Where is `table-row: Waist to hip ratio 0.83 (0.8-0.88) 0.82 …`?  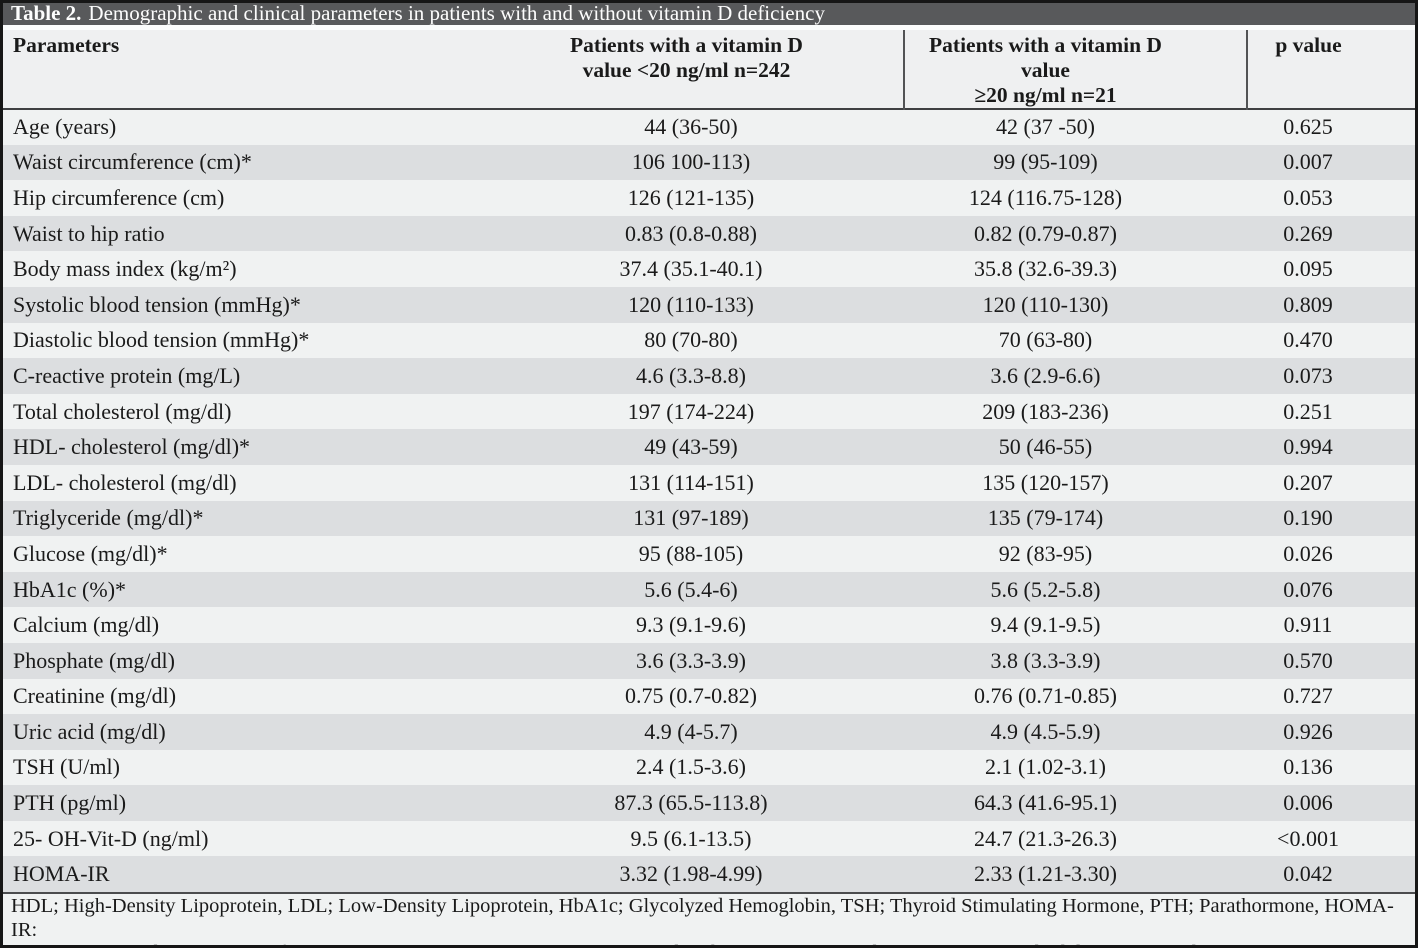
table-row: Waist to hip ratio 0.83 (0.8-0.88) 0.82 … is located at coordinates (709, 233).